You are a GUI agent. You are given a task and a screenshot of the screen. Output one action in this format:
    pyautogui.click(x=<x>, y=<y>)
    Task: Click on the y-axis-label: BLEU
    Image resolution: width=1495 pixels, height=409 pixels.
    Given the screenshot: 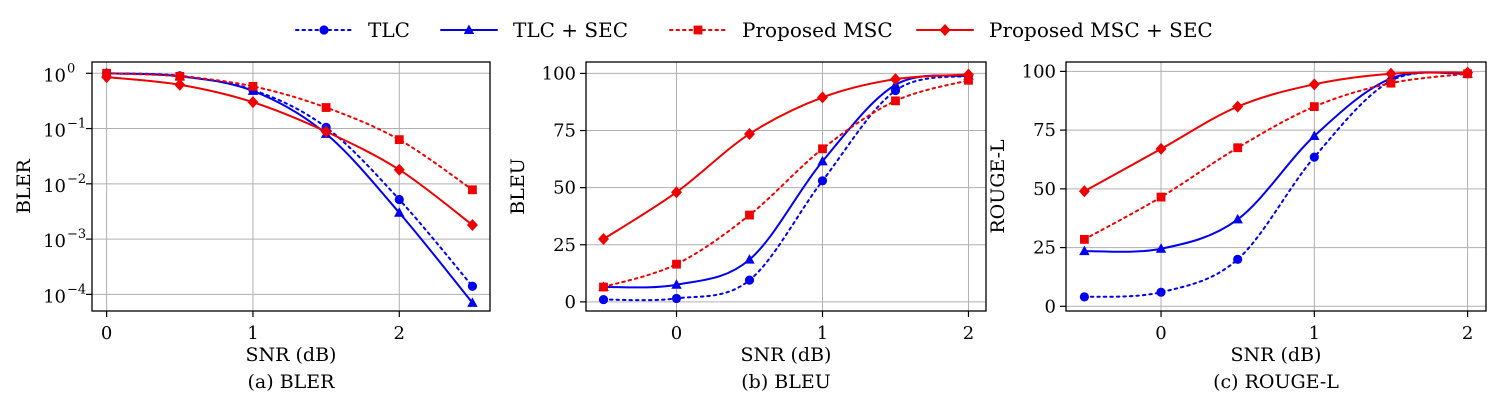 What is the action you would take?
    pyautogui.click(x=518, y=186)
    